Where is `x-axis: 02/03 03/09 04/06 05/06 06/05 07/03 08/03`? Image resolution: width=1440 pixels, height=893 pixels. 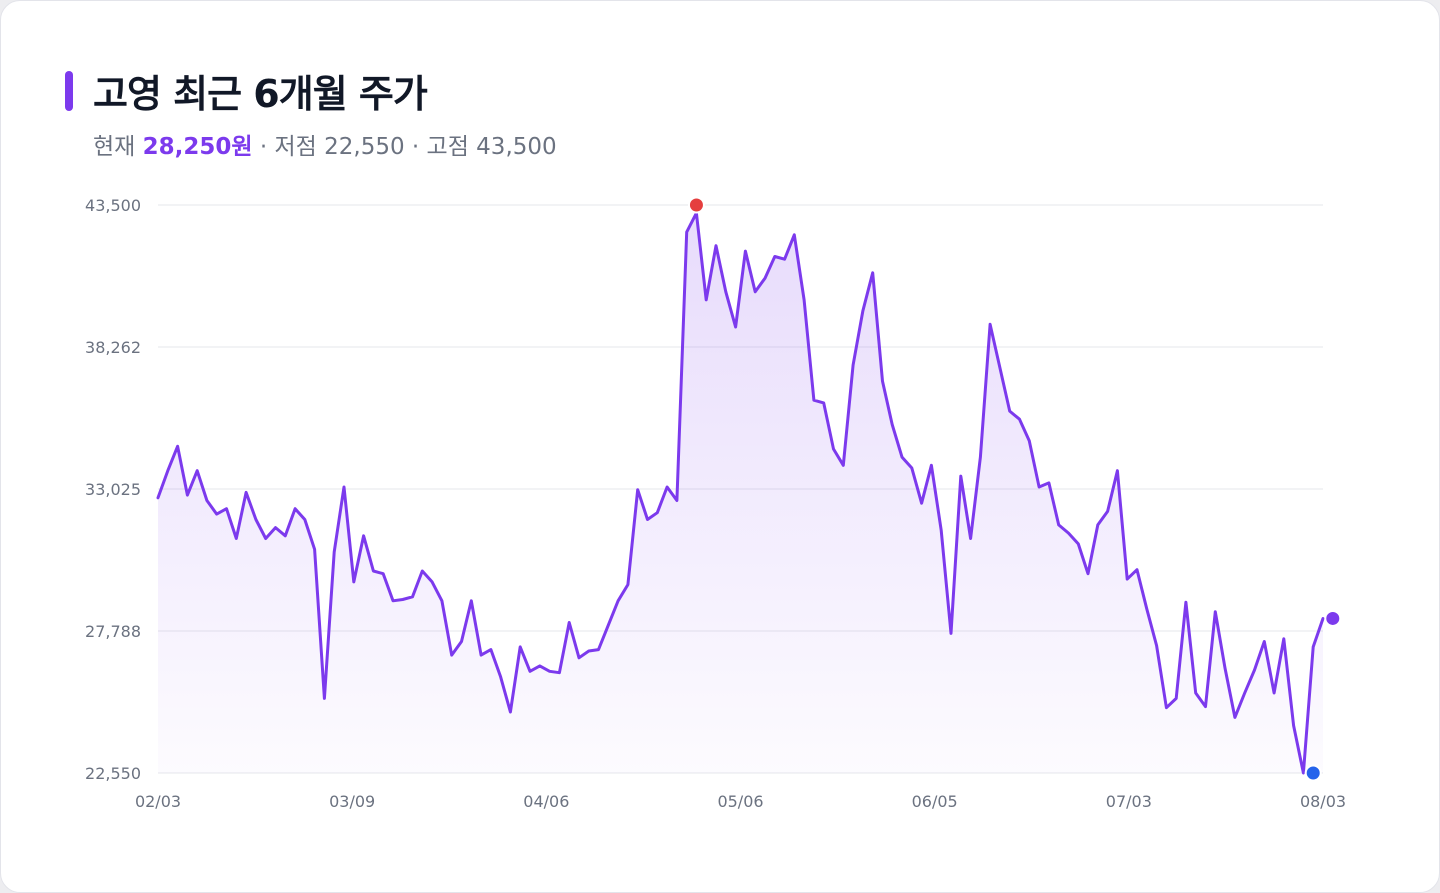 x-axis: 02/03 03/09 04/06 05/06 06/05 07/03 08/03 is located at coordinates (740, 801).